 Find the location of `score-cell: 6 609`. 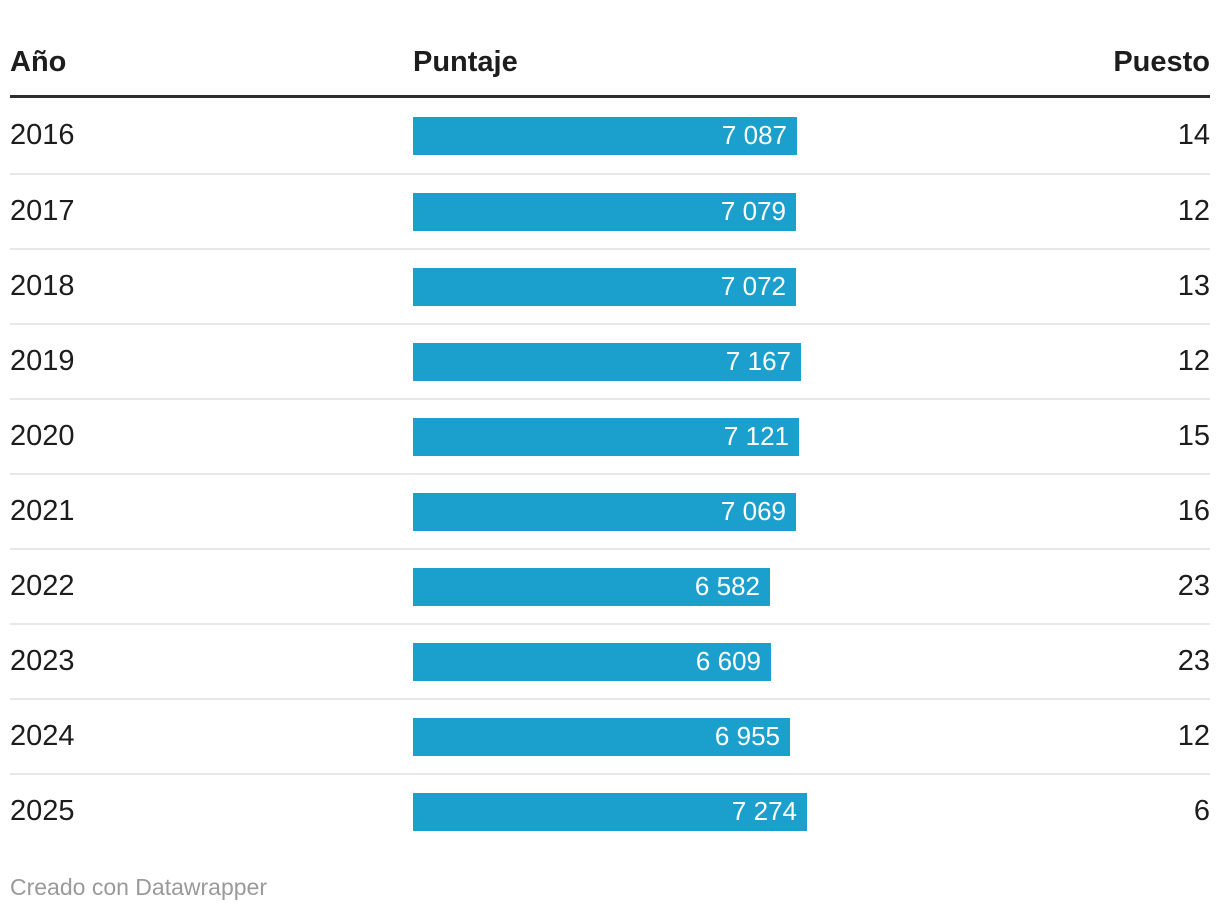

score-cell: 6 609 is located at coordinates (613, 661).